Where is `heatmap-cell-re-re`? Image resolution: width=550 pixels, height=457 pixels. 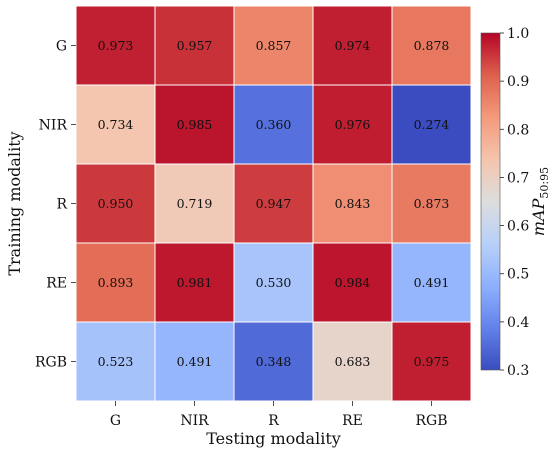 heatmap-cell-re-re is located at coordinates (352, 282).